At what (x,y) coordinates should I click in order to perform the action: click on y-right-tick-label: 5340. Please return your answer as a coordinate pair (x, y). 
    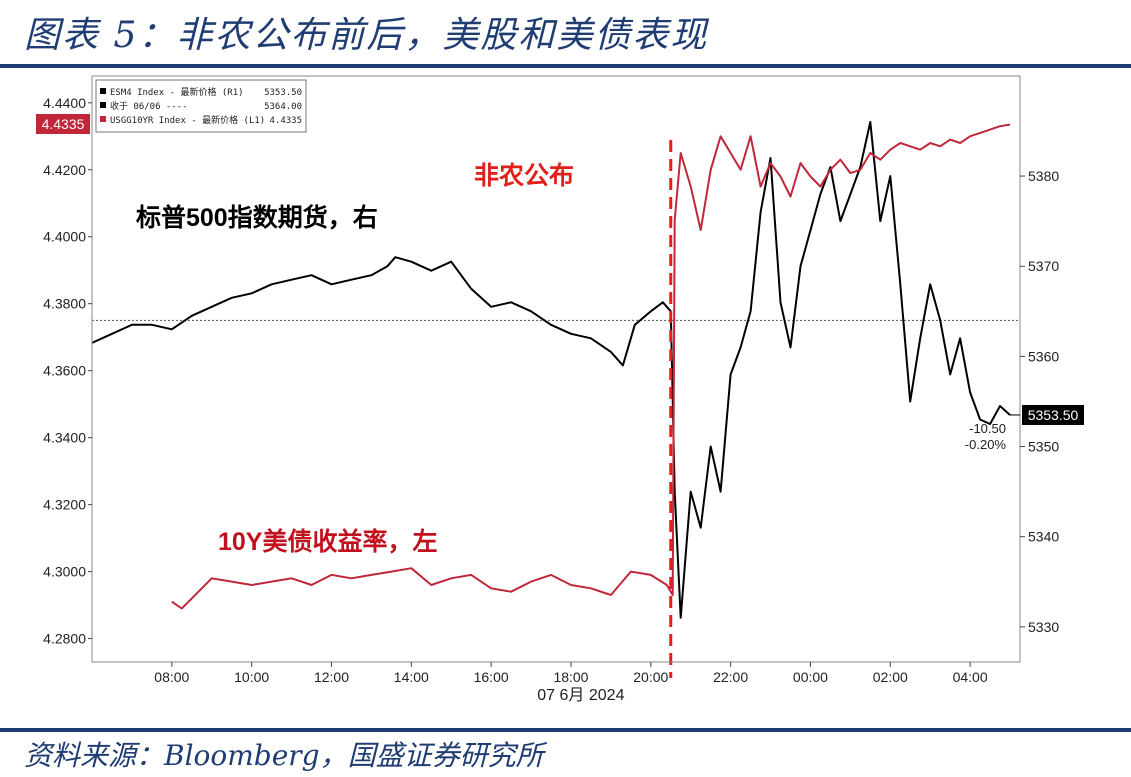
    Looking at the image, I should click on (1043, 537).